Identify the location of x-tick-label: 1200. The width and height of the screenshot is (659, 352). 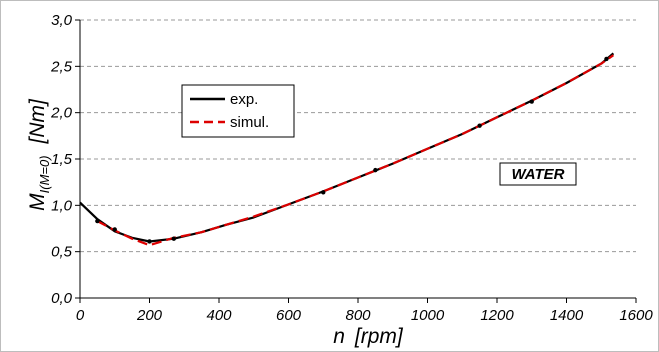
(497, 315).